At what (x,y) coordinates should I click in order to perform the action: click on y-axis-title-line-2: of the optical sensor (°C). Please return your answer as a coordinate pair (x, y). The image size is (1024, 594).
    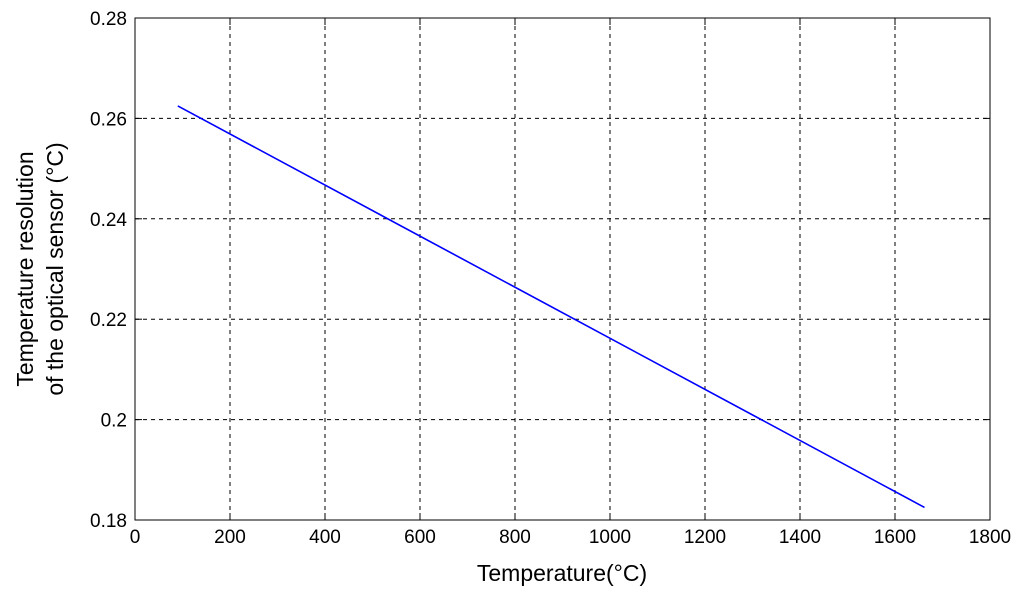
    Looking at the image, I should click on (55, 268).